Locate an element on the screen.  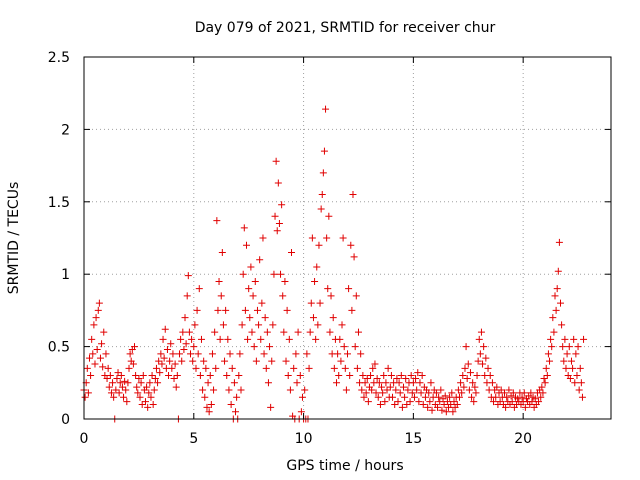
x-tick-label: 15 is located at coordinates (413, 439).